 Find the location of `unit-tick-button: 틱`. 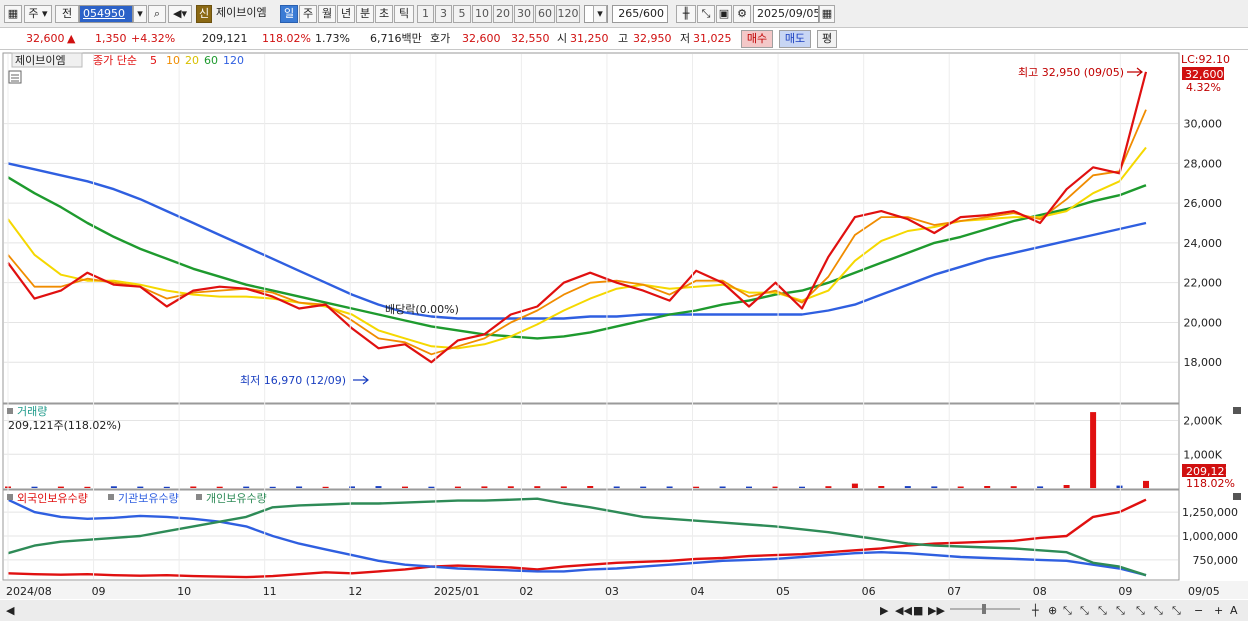

unit-tick-button: 틱 is located at coordinates (404, 14).